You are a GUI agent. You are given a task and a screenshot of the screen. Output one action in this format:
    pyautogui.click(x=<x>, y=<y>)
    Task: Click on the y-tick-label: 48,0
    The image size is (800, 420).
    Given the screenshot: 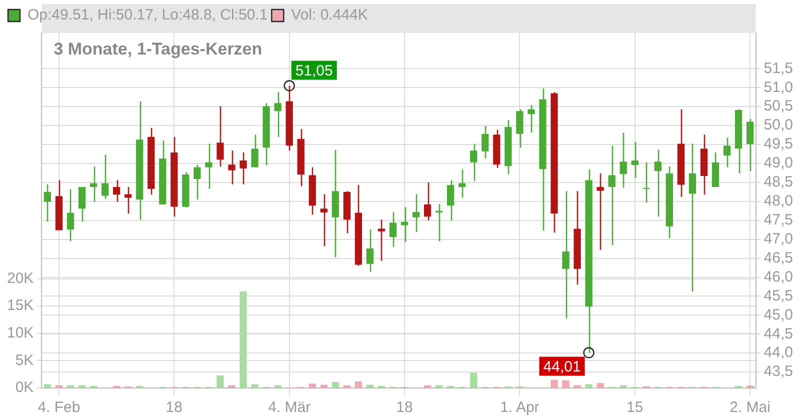 What is the action you would take?
    pyautogui.click(x=779, y=201)
    